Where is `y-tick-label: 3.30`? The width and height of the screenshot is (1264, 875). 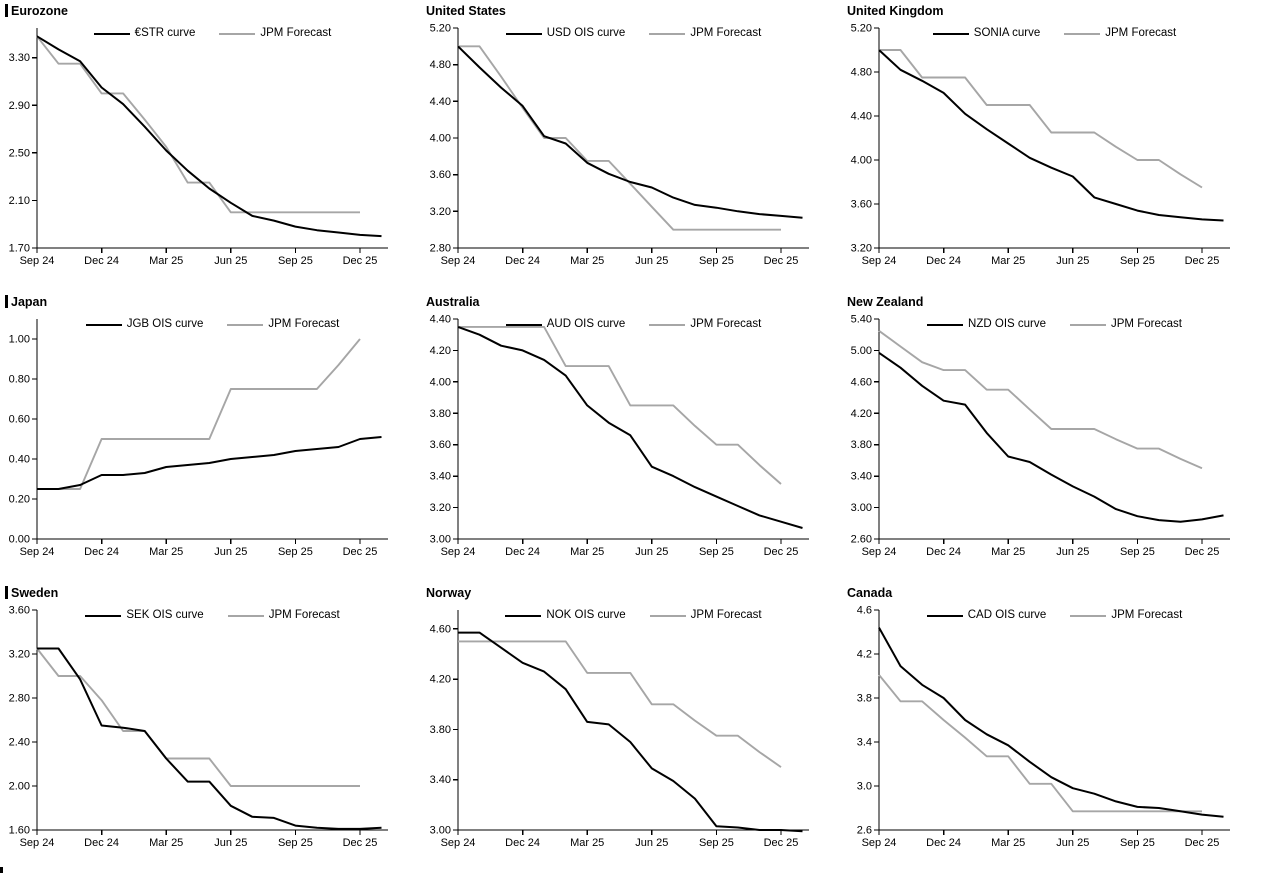
y-tick-label: 3.30 is located at coordinates (19, 58).